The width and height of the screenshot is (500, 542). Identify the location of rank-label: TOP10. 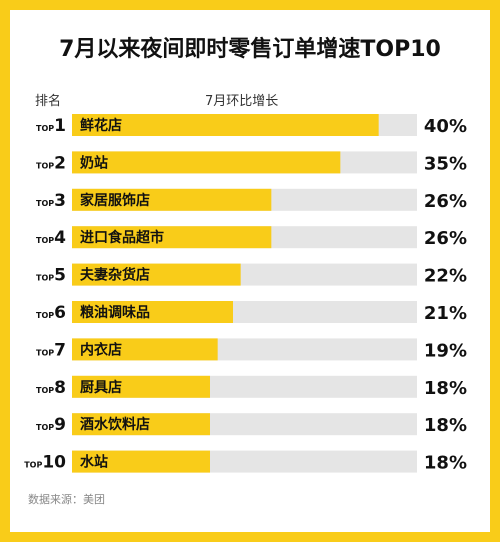
(45, 463).